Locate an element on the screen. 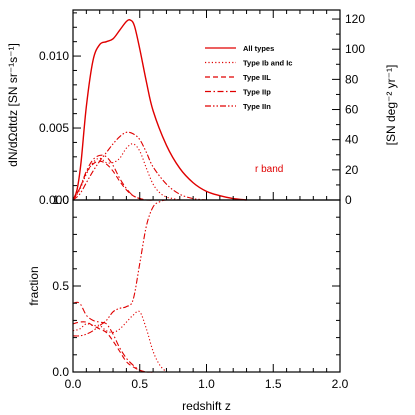 The height and width of the screenshot is (415, 415). top-y-tick-label: 0.010 is located at coordinates (54, 56).